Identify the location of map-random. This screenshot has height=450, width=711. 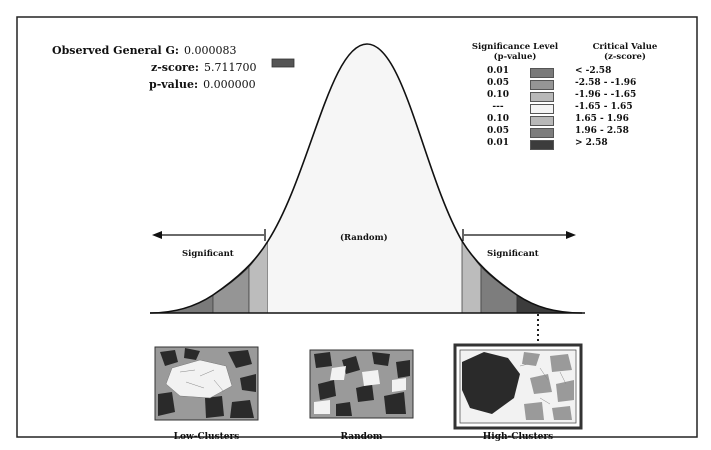
(361, 384).